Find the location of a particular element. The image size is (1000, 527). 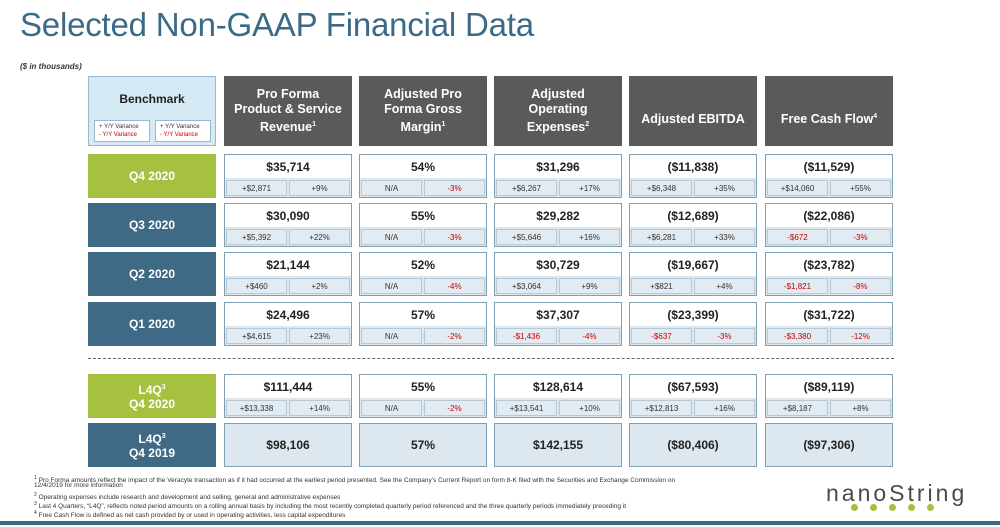

table-cell: $35,714 +$2,871 +9% is located at coordinates (288, 176).